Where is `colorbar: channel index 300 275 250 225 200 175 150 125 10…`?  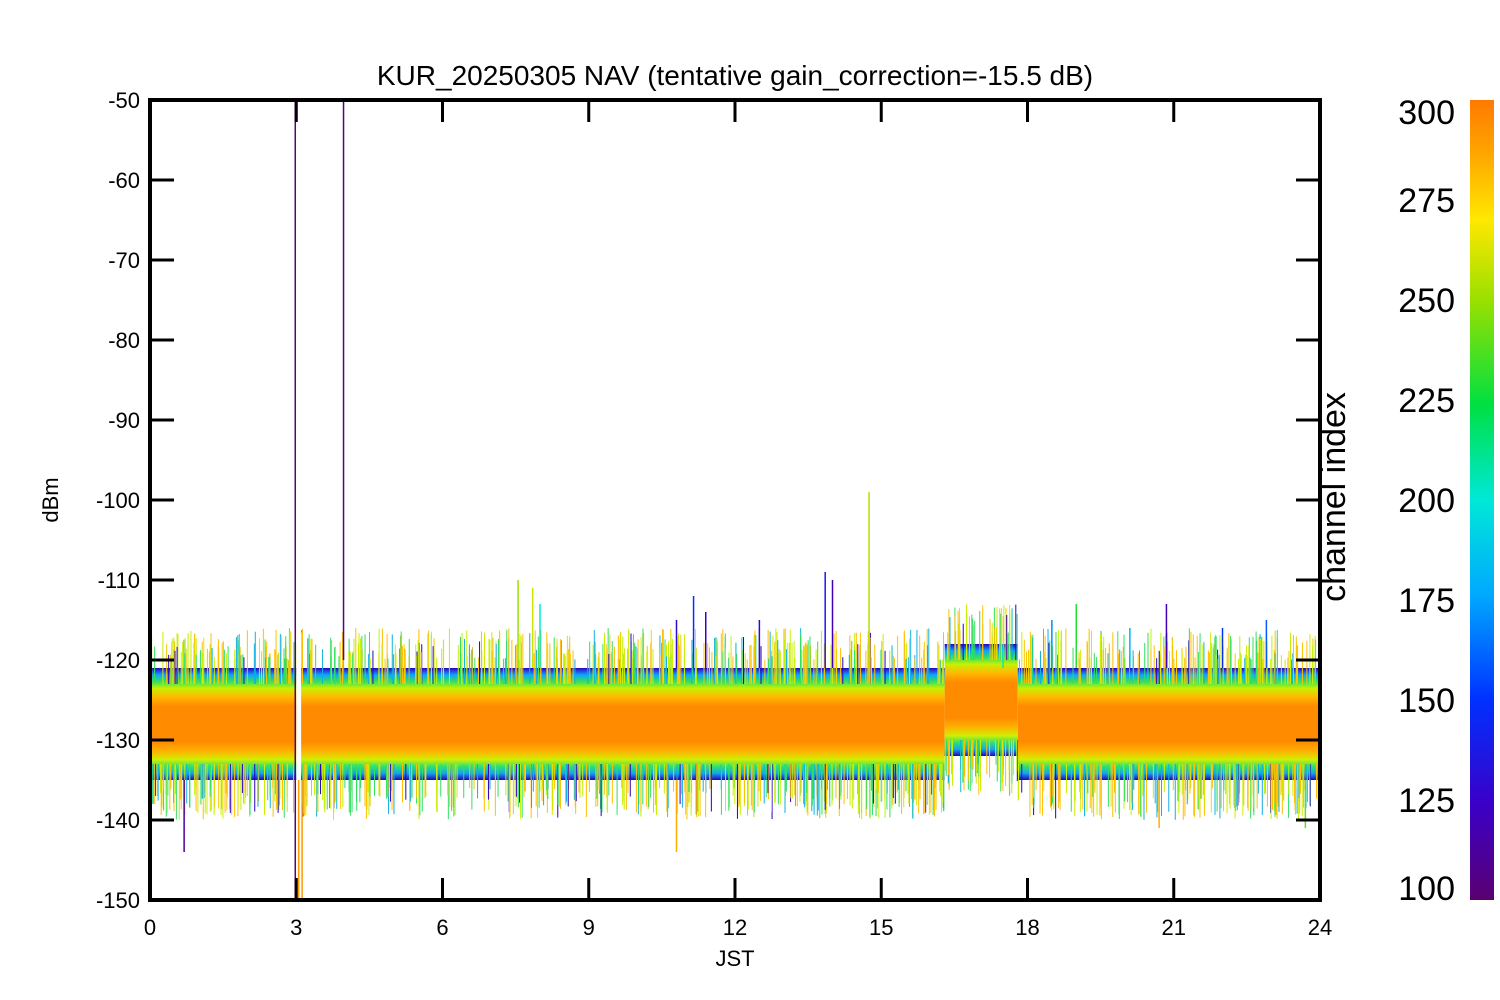
colorbar: channel index 300 275 250 225 200 175 150 125 10… is located at coordinates (1404, 501).